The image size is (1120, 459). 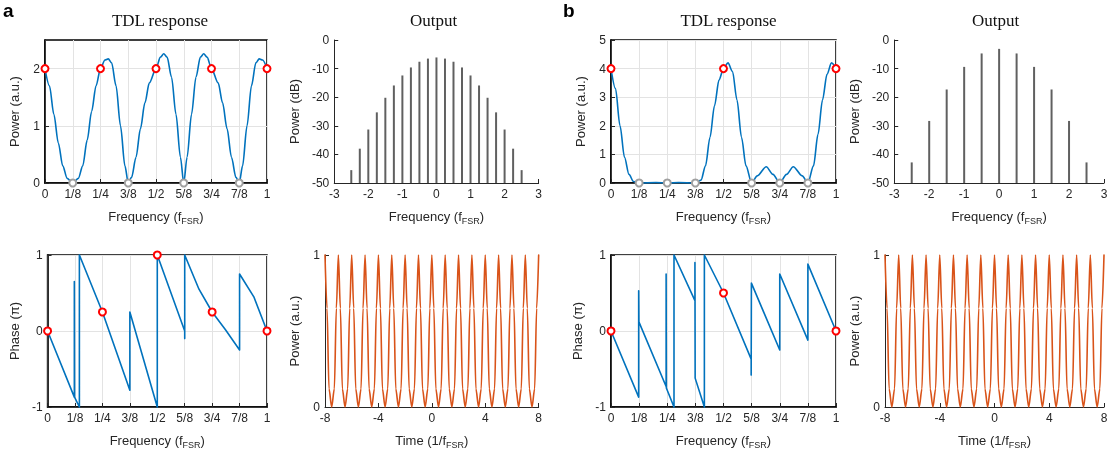 What do you see at coordinates (1049, 418) in the screenshot?
I see `x-tick-label: 4` at bounding box center [1049, 418].